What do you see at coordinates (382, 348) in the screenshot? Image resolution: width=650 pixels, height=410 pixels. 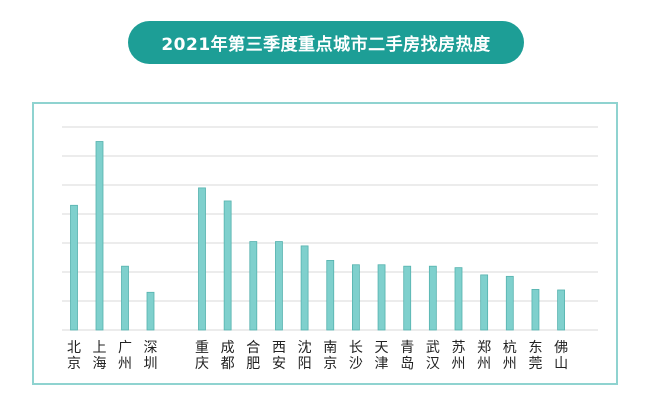 I see `x-tick-label: 天` at bounding box center [382, 348].